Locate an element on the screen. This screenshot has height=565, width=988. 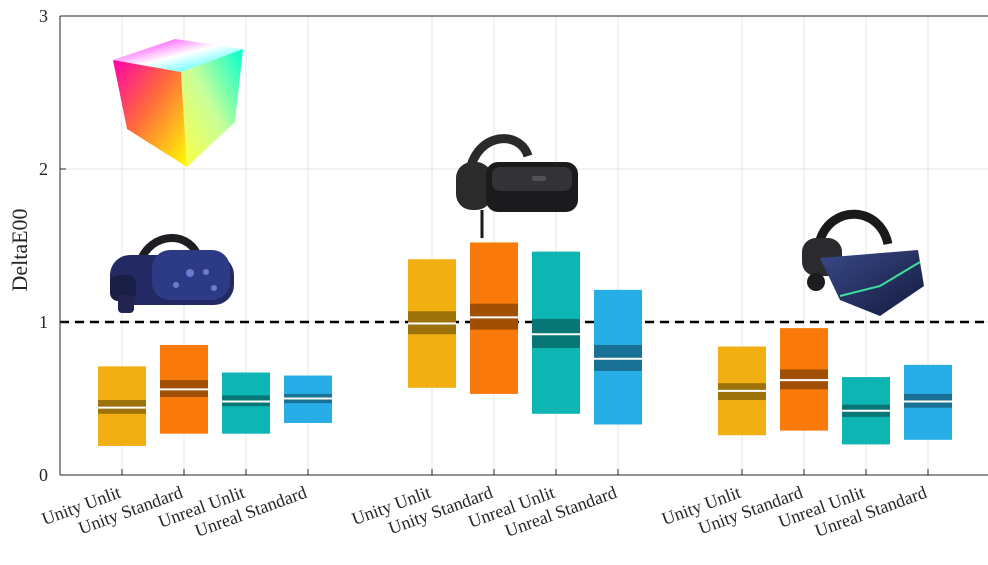
y-tick-label-3: 3 is located at coordinates (43, 16).